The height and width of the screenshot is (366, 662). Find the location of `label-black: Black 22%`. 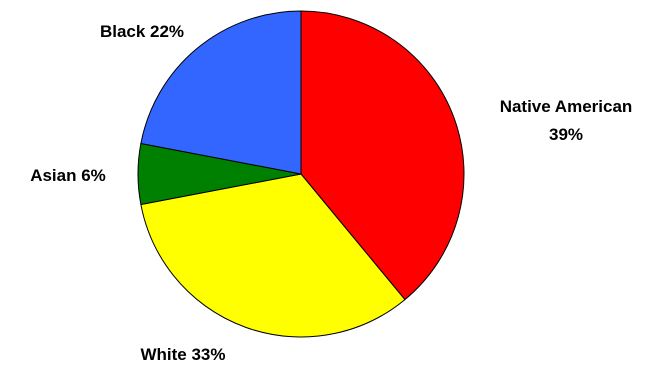

label-black: Black 22% is located at coordinates (142, 31).